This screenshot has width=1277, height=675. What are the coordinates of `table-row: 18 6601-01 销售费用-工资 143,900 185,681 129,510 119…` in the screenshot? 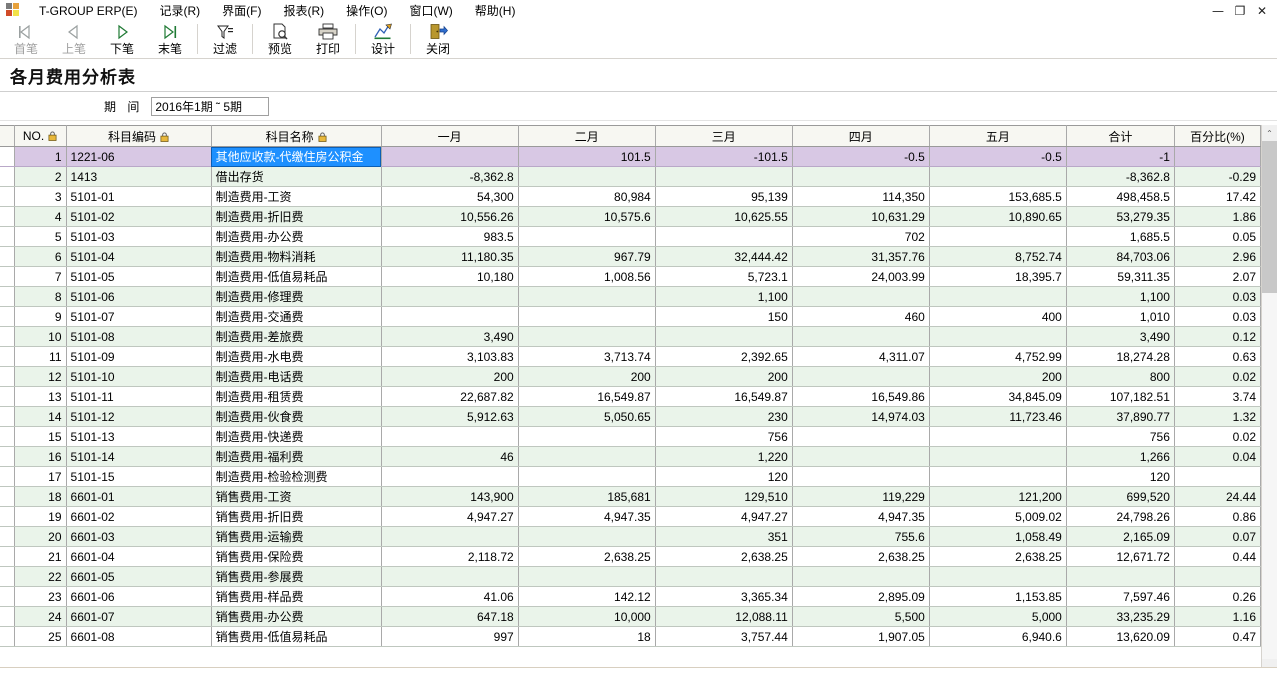 It's located at (630, 496).